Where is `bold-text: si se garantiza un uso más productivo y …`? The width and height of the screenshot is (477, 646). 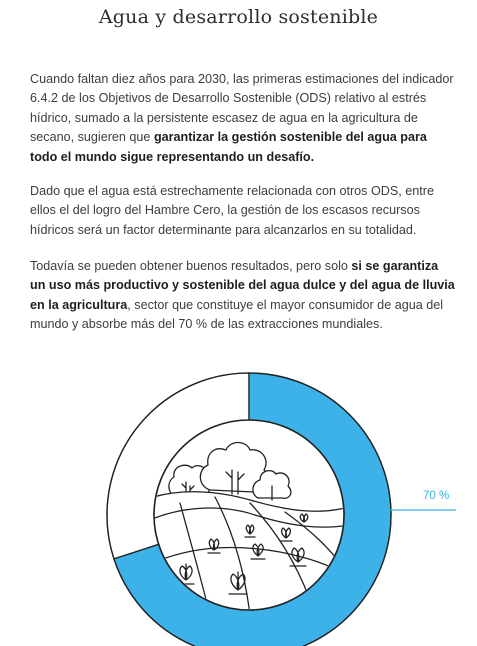 bold-text: si se garantiza un uso más productivo y … is located at coordinates (242, 285).